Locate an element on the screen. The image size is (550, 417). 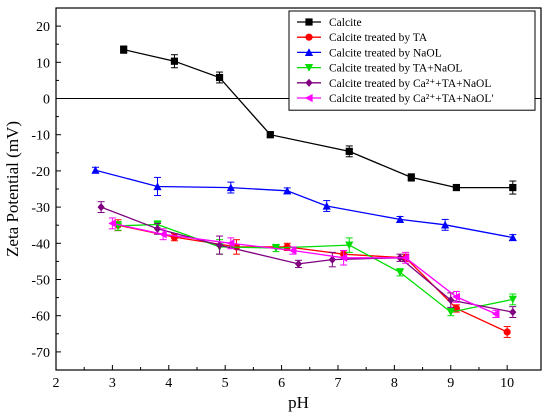
legend-entry: Calcite is located at coordinates (329, 23).